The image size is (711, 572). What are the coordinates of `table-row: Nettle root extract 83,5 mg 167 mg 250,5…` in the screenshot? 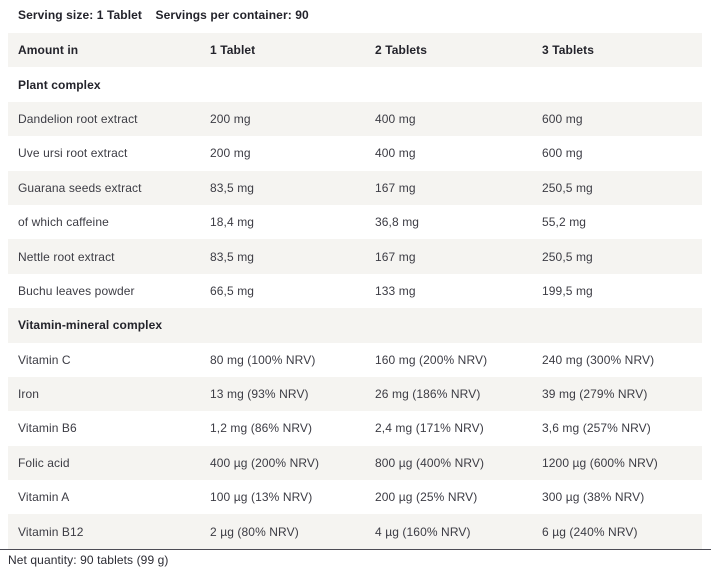 It's located at (355, 256).